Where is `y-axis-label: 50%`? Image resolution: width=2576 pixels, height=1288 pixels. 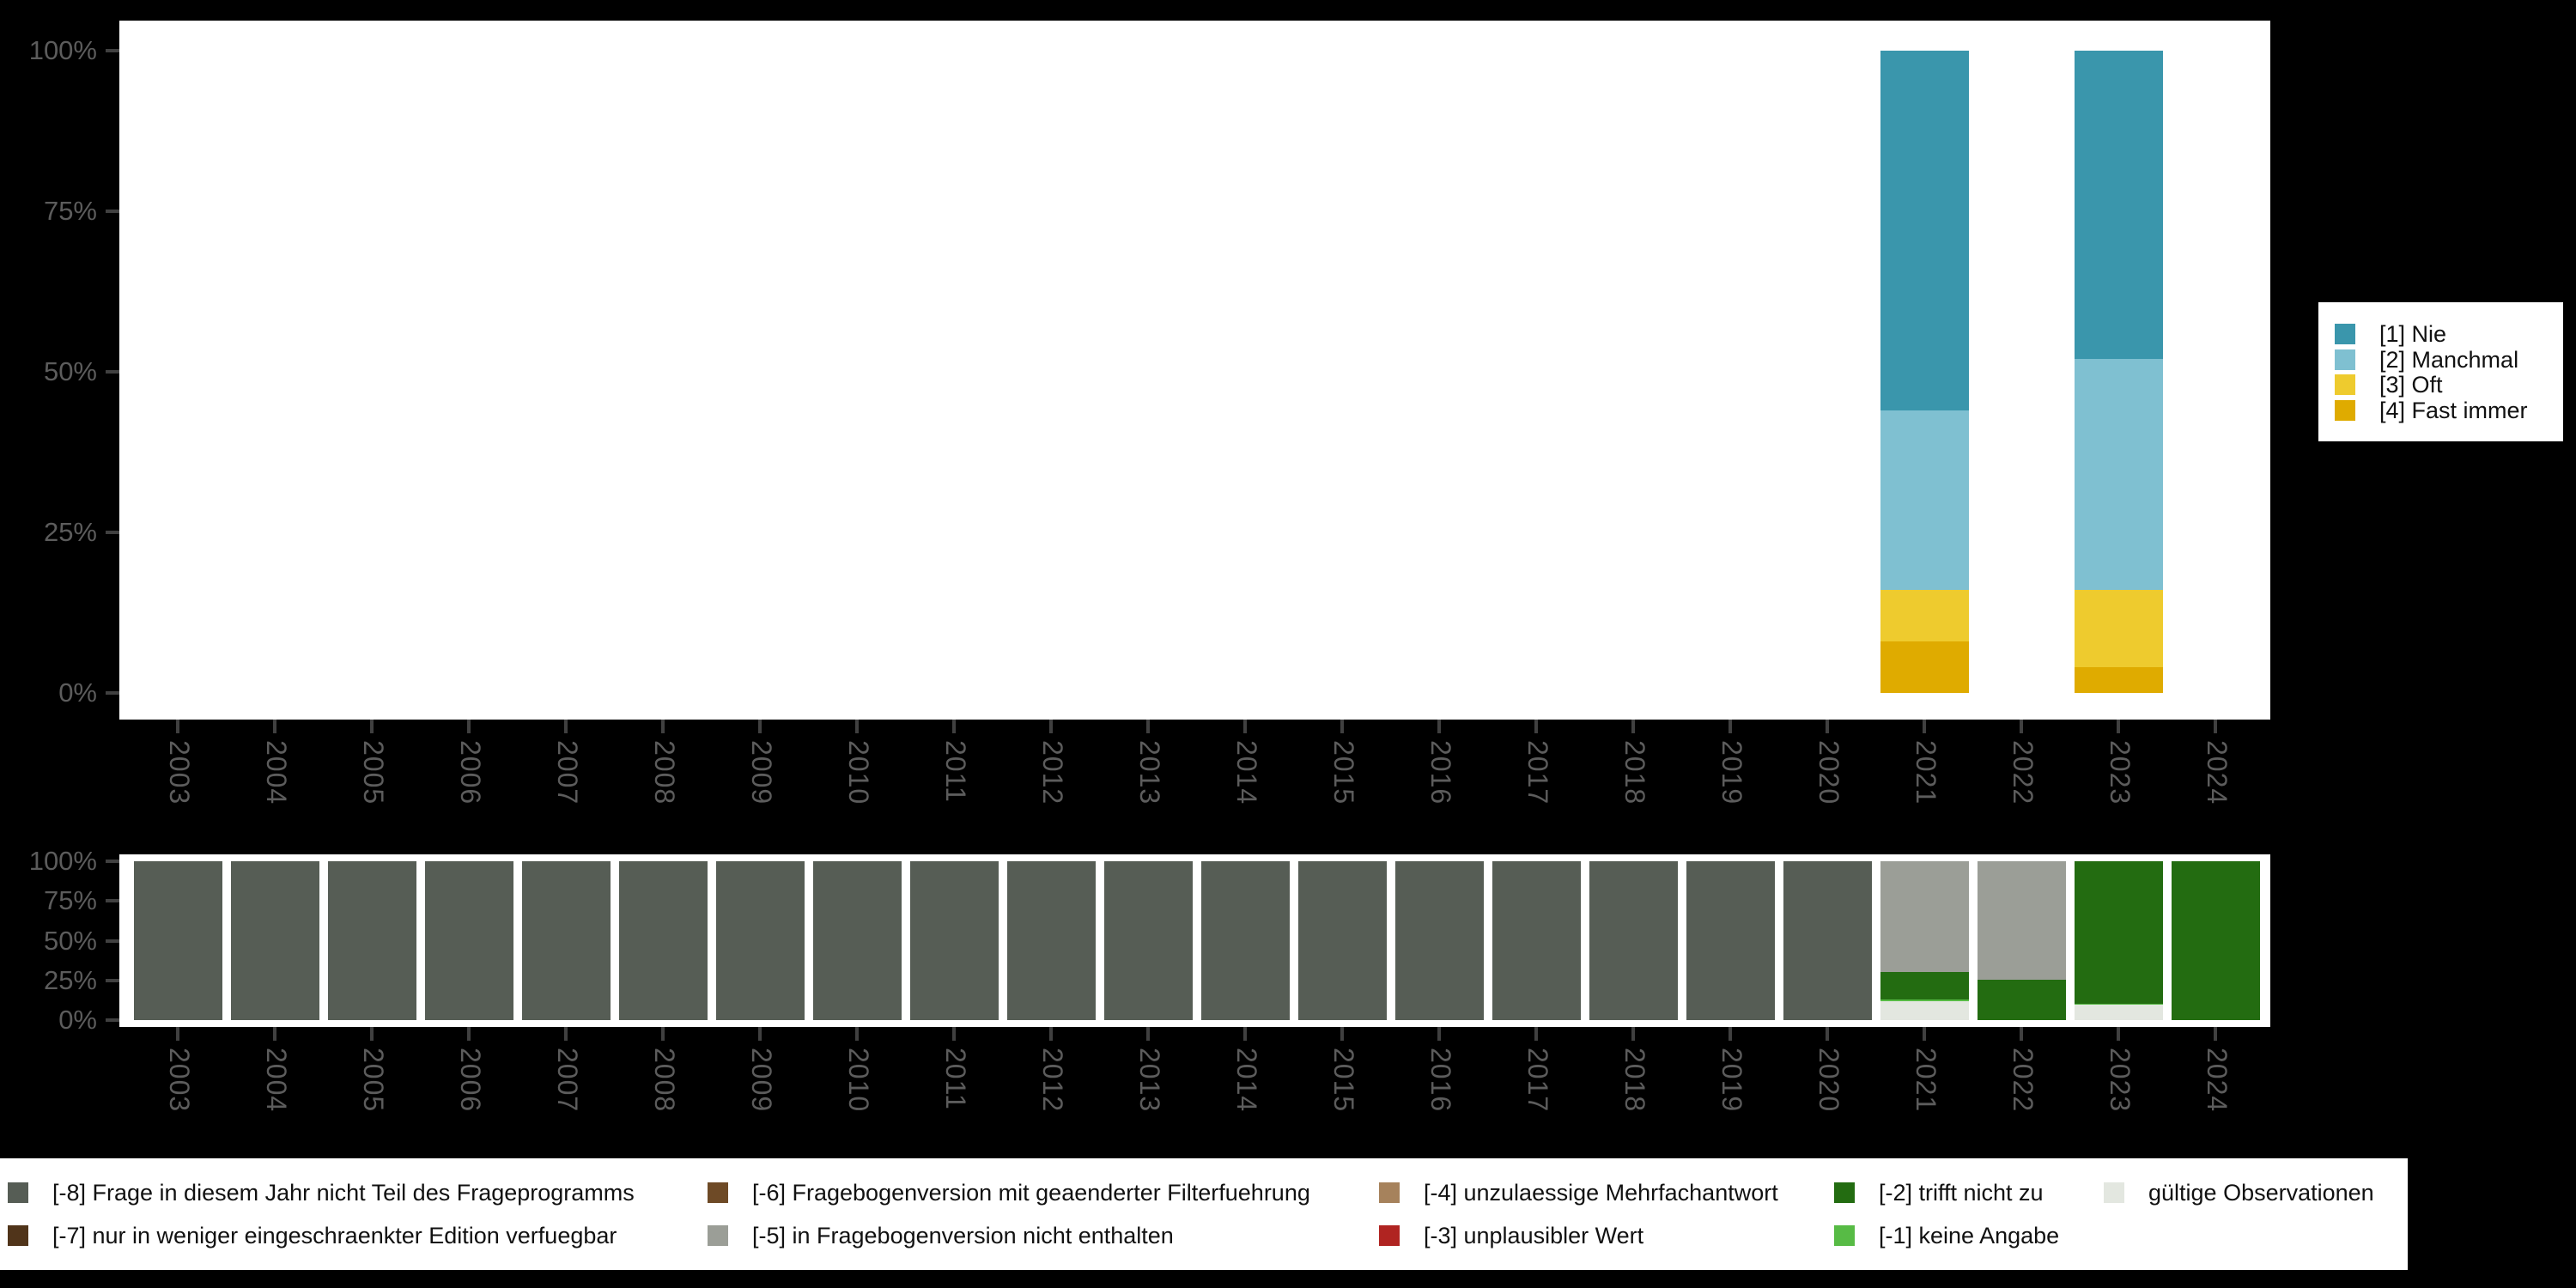 y-axis-label: 50% is located at coordinates (70, 371).